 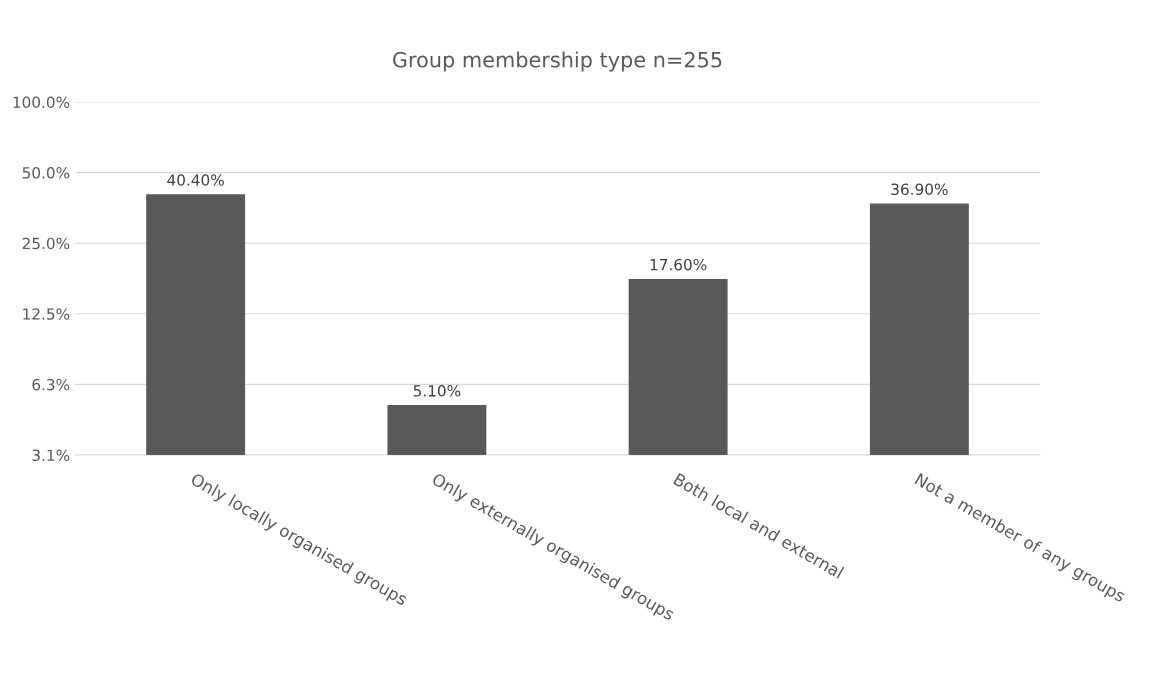 What do you see at coordinates (46, 243) in the screenshot?
I see `y-tick-label: 25.0%` at bounding box center [46, 243].